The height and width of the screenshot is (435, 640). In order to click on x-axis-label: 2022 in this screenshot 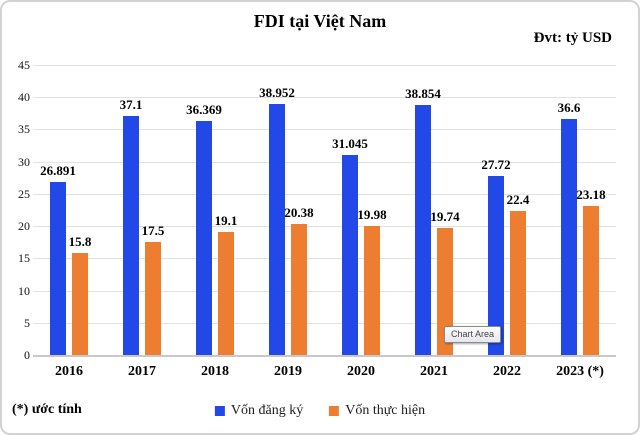, I will do `click(507, 371)`.